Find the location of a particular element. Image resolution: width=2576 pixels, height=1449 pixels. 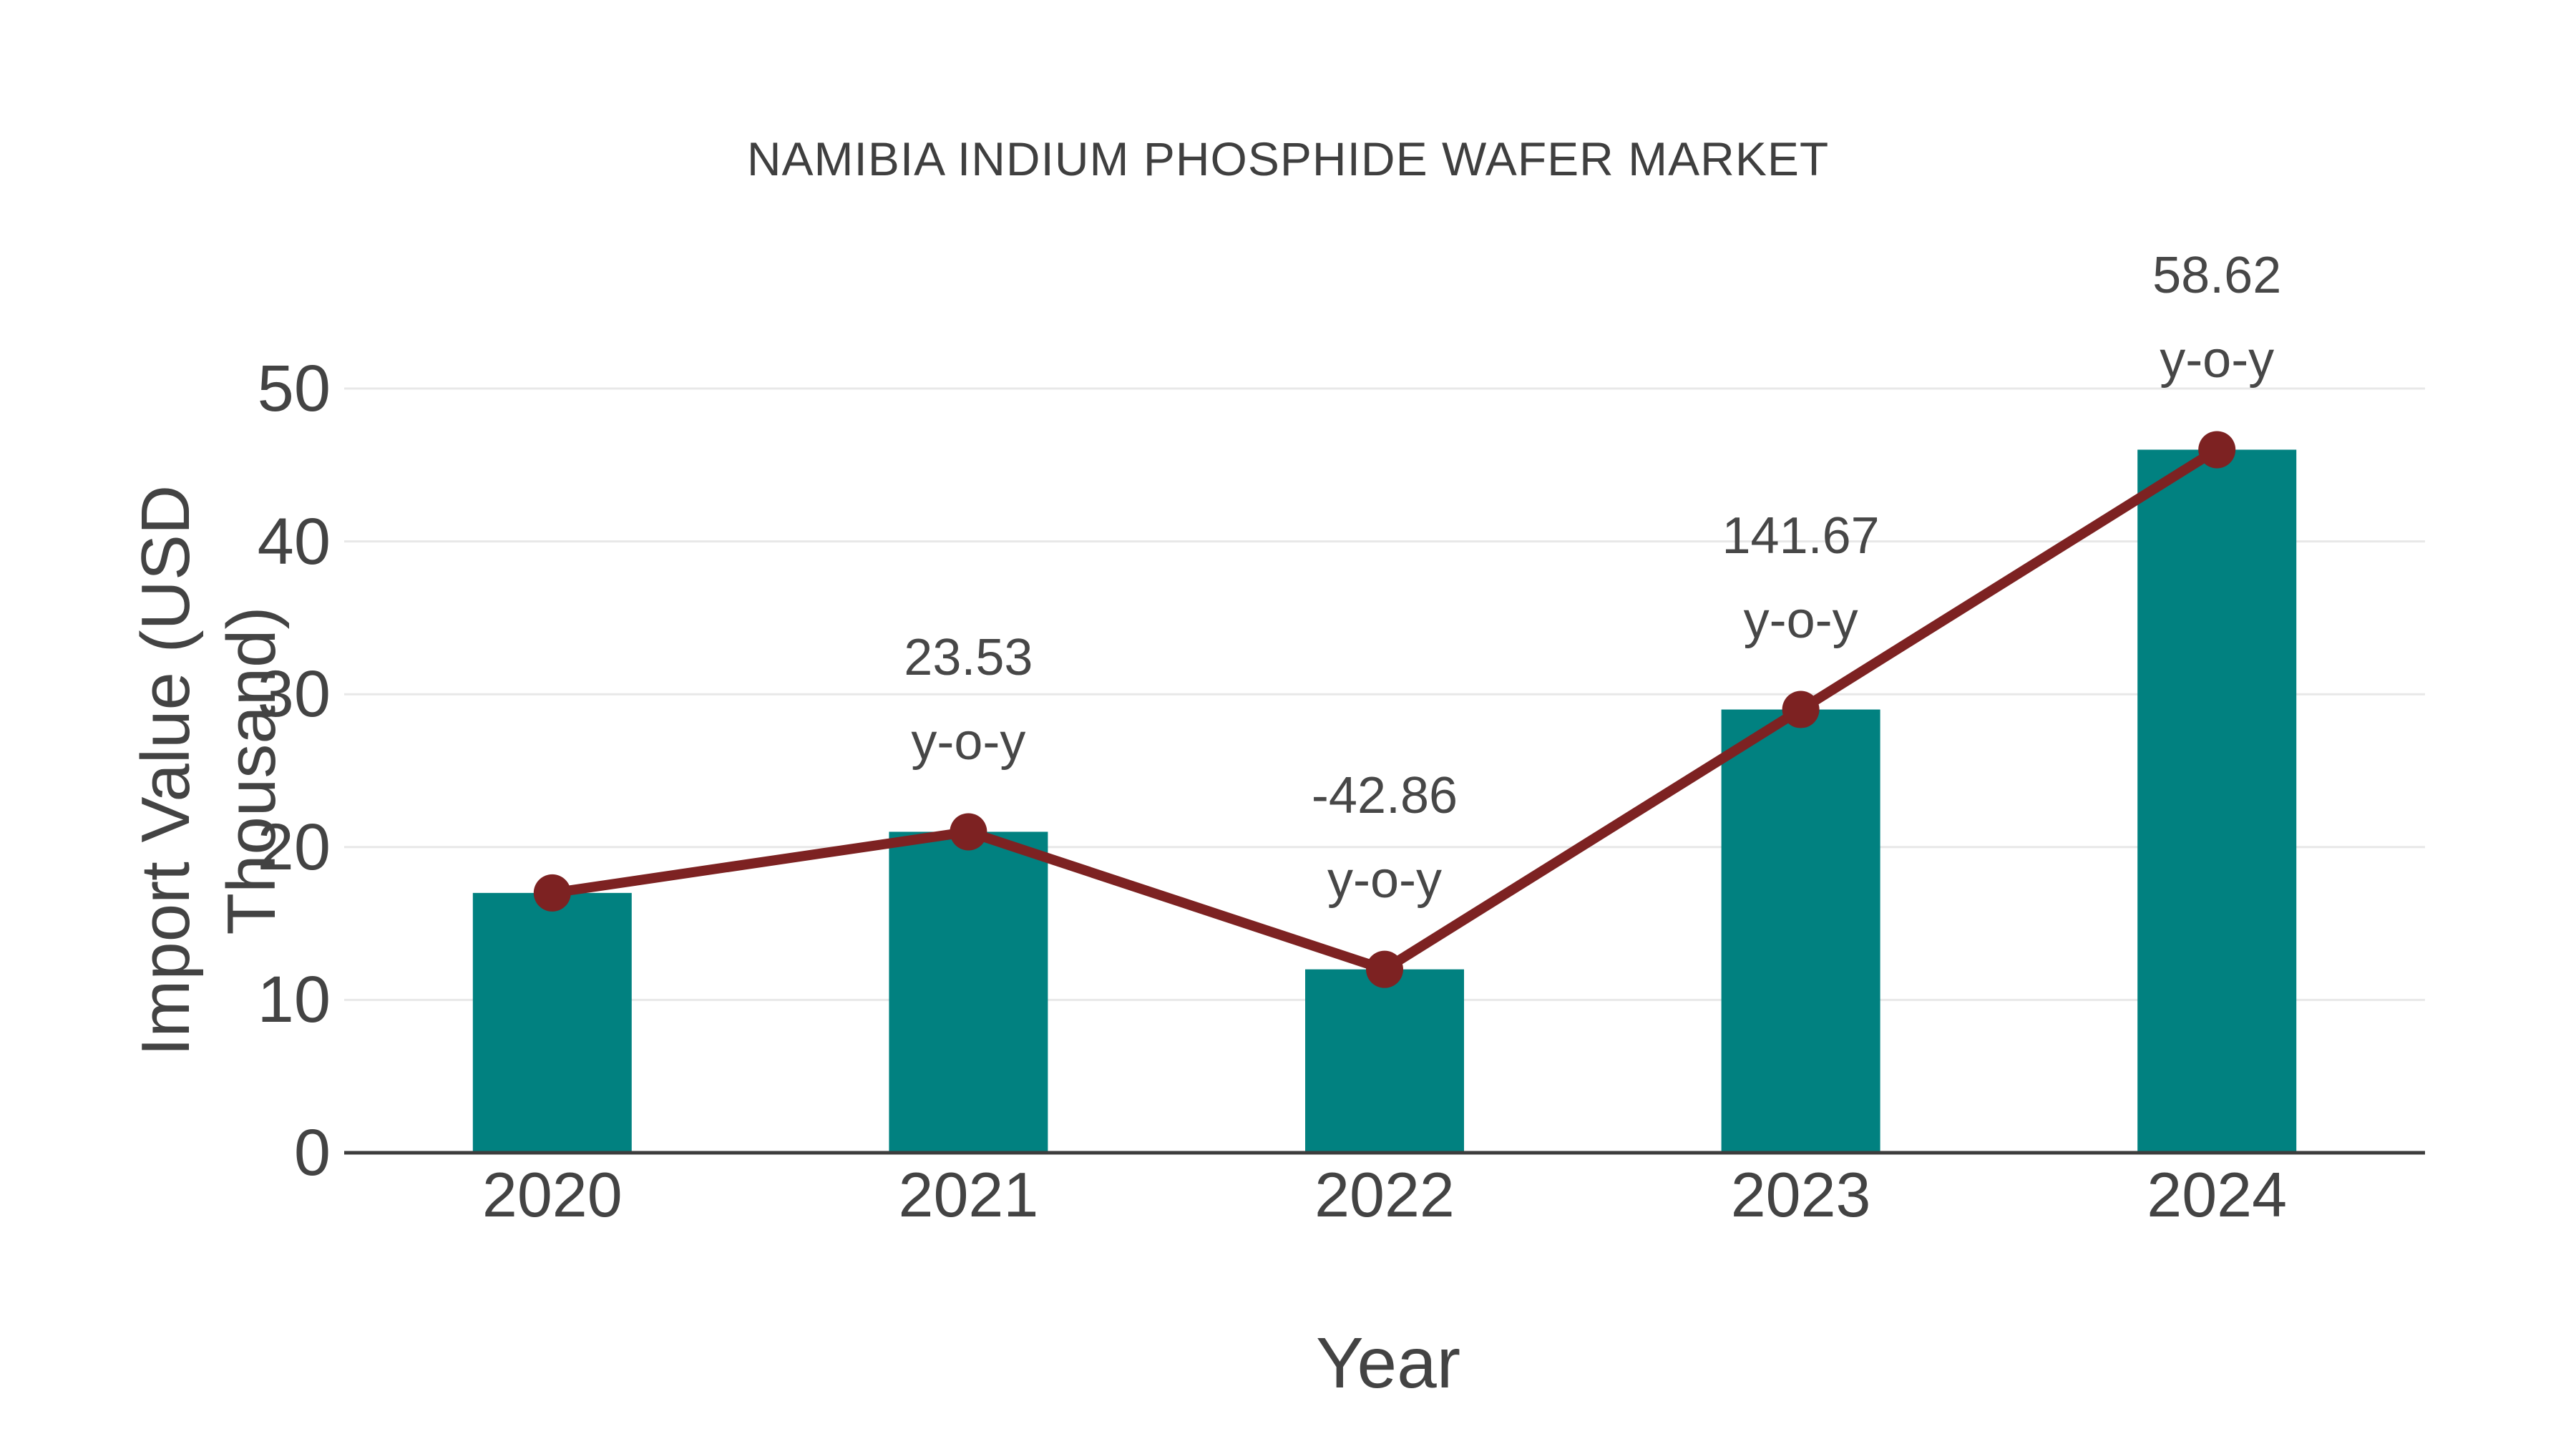

yoy-value: -42.86 is located at coordinates (1384, 795).